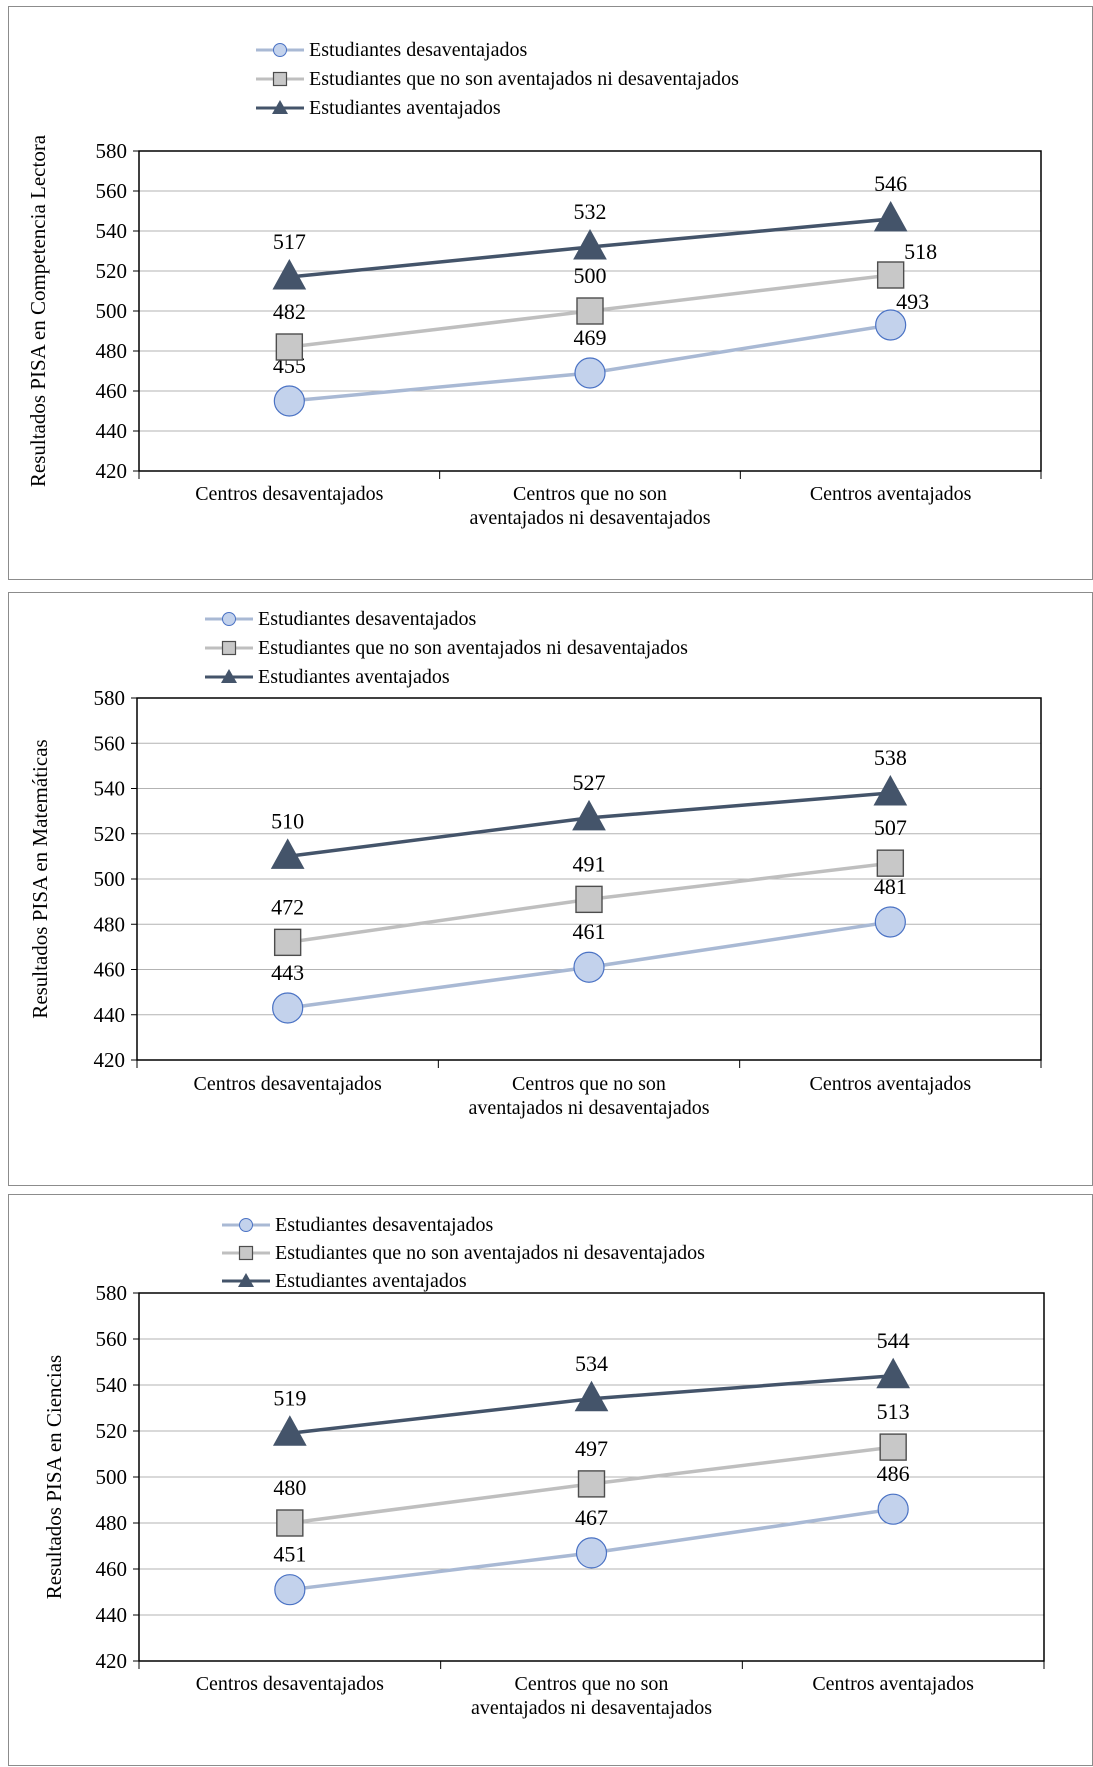  I want to click on series-0: 451 467 486, so click(591, 1533).